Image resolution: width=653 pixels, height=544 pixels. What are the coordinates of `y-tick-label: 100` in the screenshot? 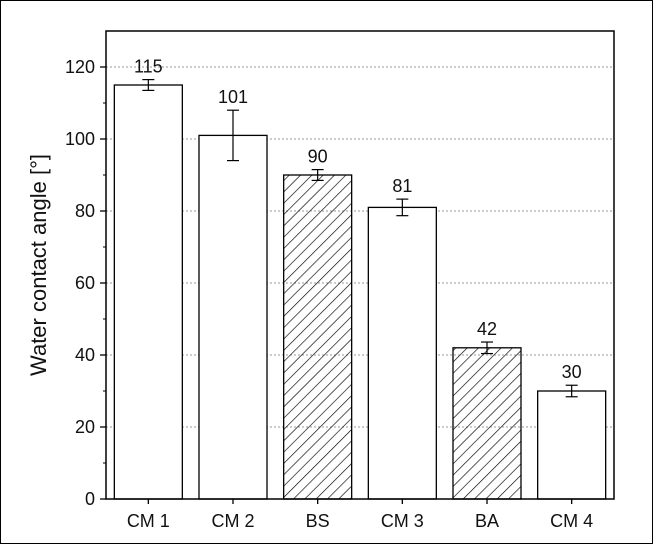 It's located at (80, 139).